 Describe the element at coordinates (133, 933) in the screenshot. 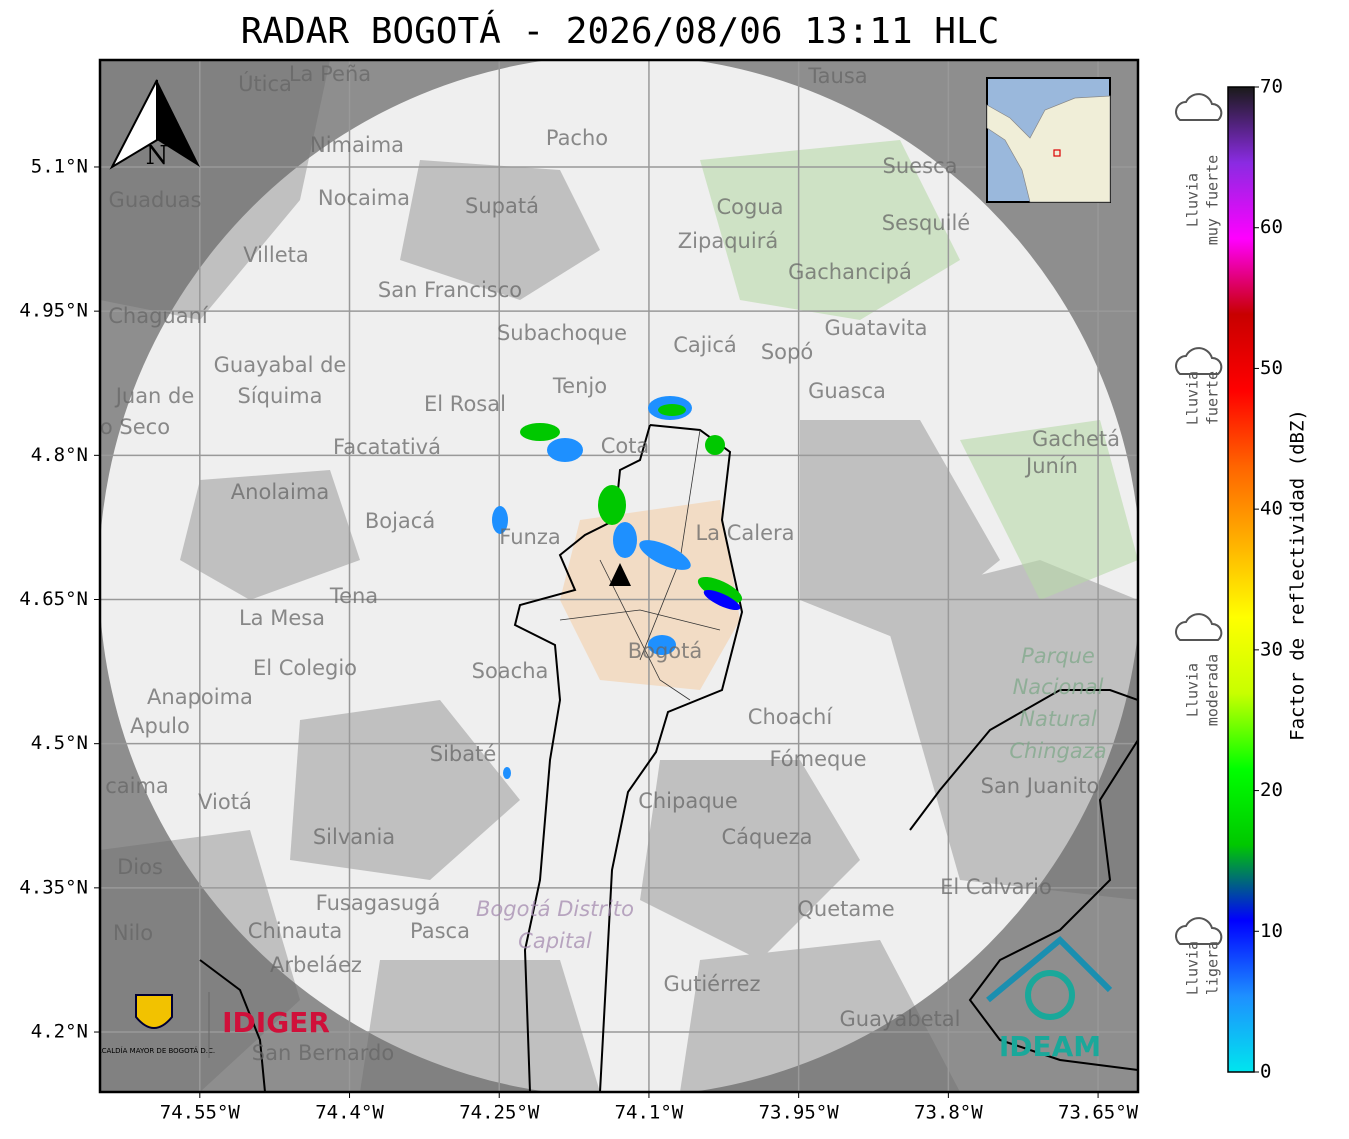

I see `place-label: Nilo` at that location.